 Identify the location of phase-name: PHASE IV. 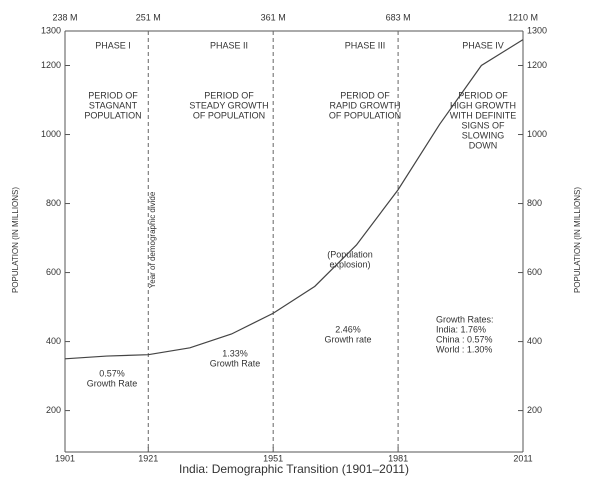
(483, 45).